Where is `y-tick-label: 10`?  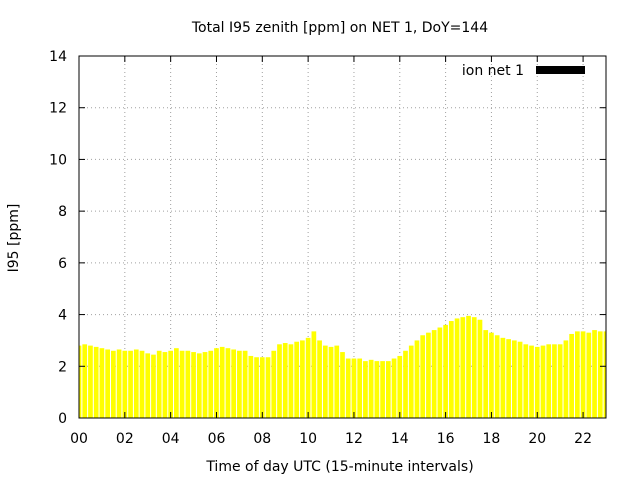
y-tick-label: 10 is located at coordinates (58, 160).